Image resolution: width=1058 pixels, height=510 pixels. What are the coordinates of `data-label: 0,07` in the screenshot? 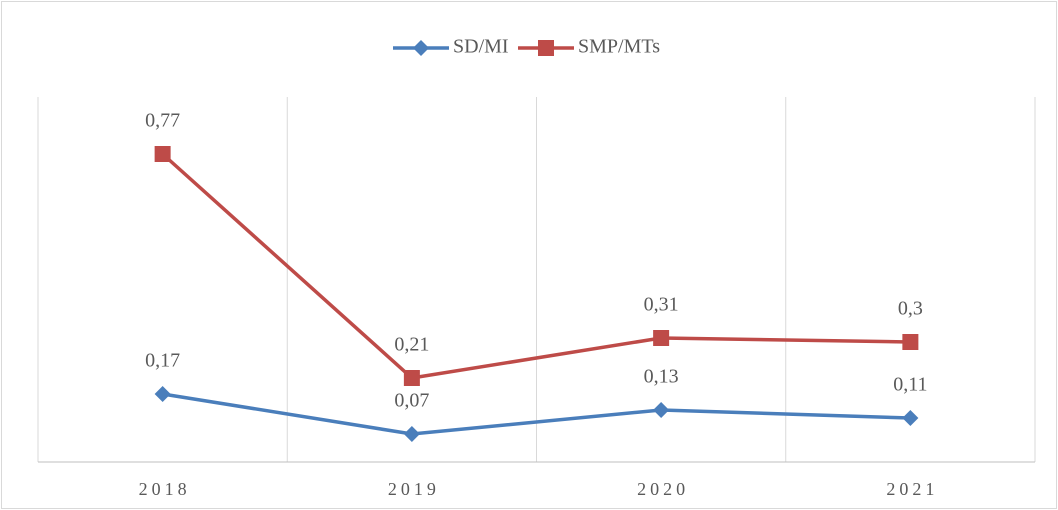 It's located at (411, 401).